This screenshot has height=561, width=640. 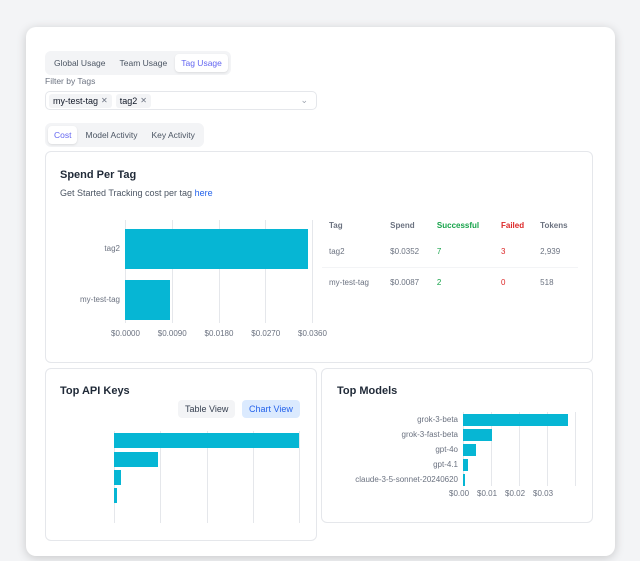 I want to click on sub-tabs: Cost Model Activity Key Activity, so click(x=124, y=135).